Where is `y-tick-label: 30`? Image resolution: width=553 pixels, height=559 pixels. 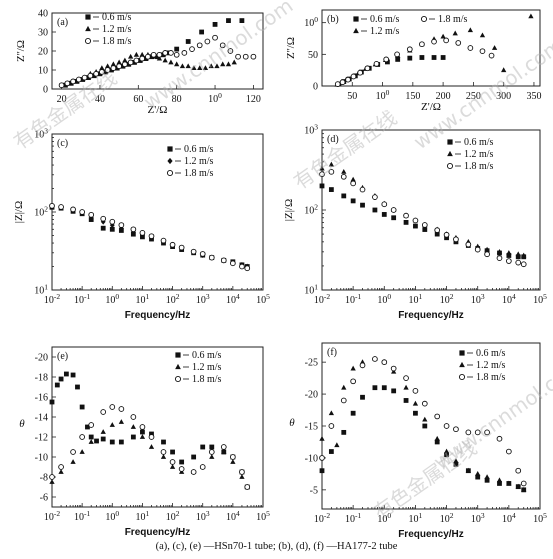
y-tick-label: 30 is located at coordinates (43, 33).